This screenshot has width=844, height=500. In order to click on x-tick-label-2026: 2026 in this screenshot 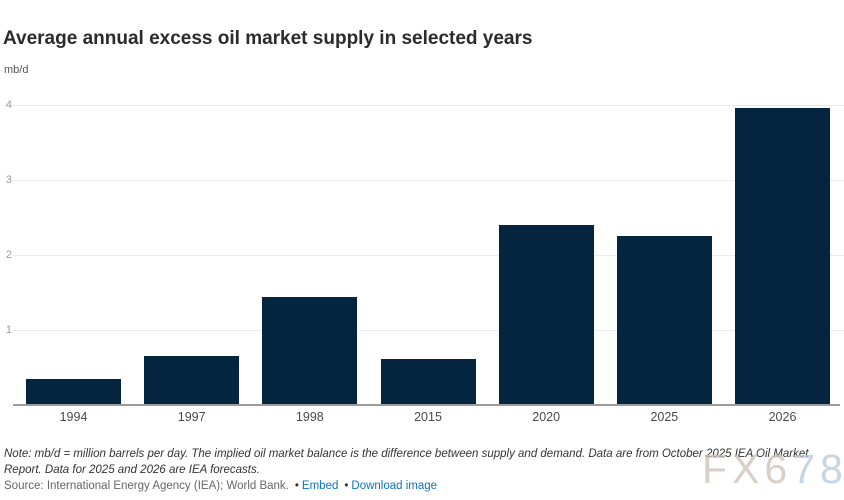, I will do `click(782, 417)`.